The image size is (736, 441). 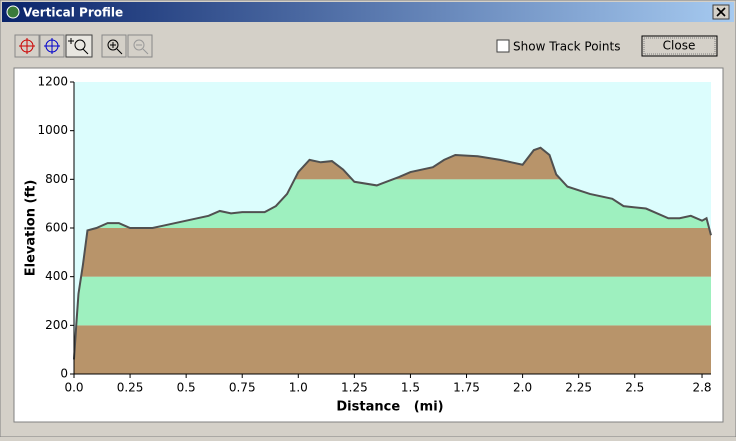 What do you see at coordinates (389, 407) in the screenshot?
I see `x-axis-label: Distance (mi)` at bounding box center [389, 407].